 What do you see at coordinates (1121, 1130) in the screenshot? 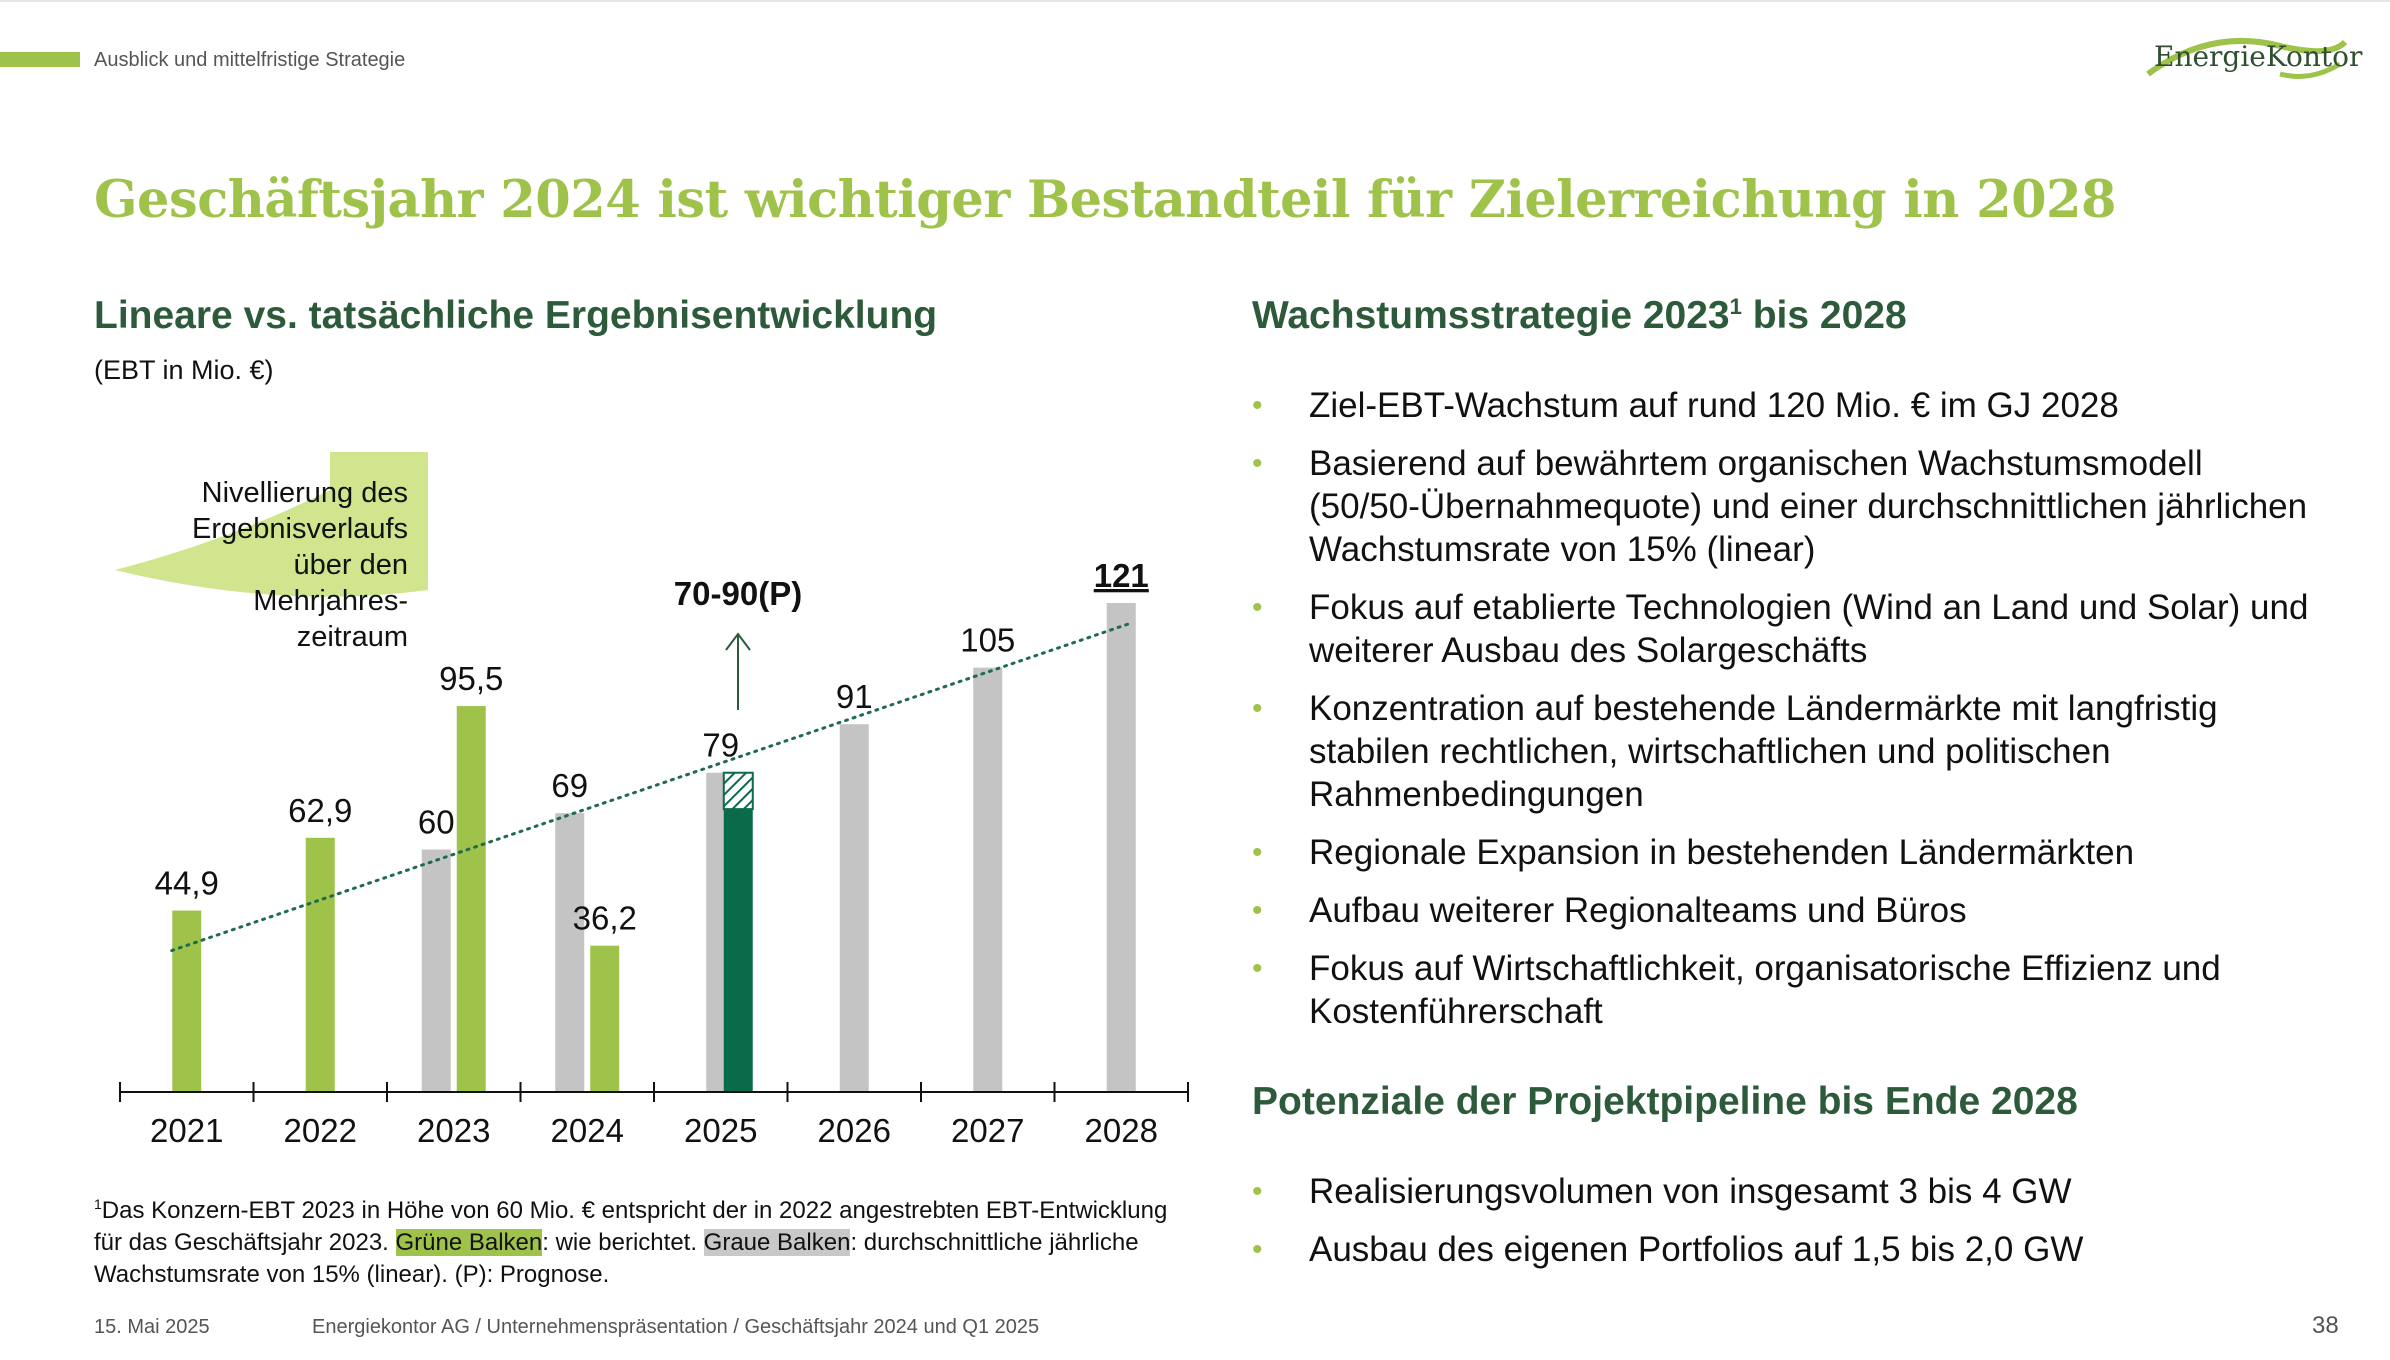
I see `x-tick-label-2028: 2028` at bounding box center [1121, 1130].